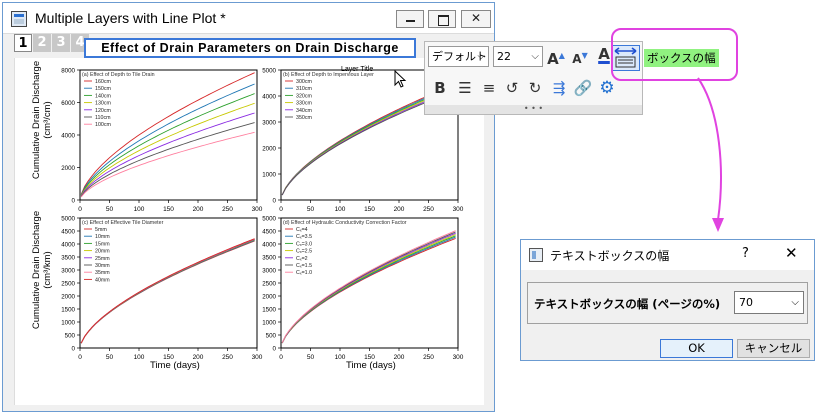 The height and width of the screenshot is (416, 817). What do you see at coordinates (304, 266) in the screenshot?
I see `legend-label: Cₓ=1.5` at bounding box center [304, 266].